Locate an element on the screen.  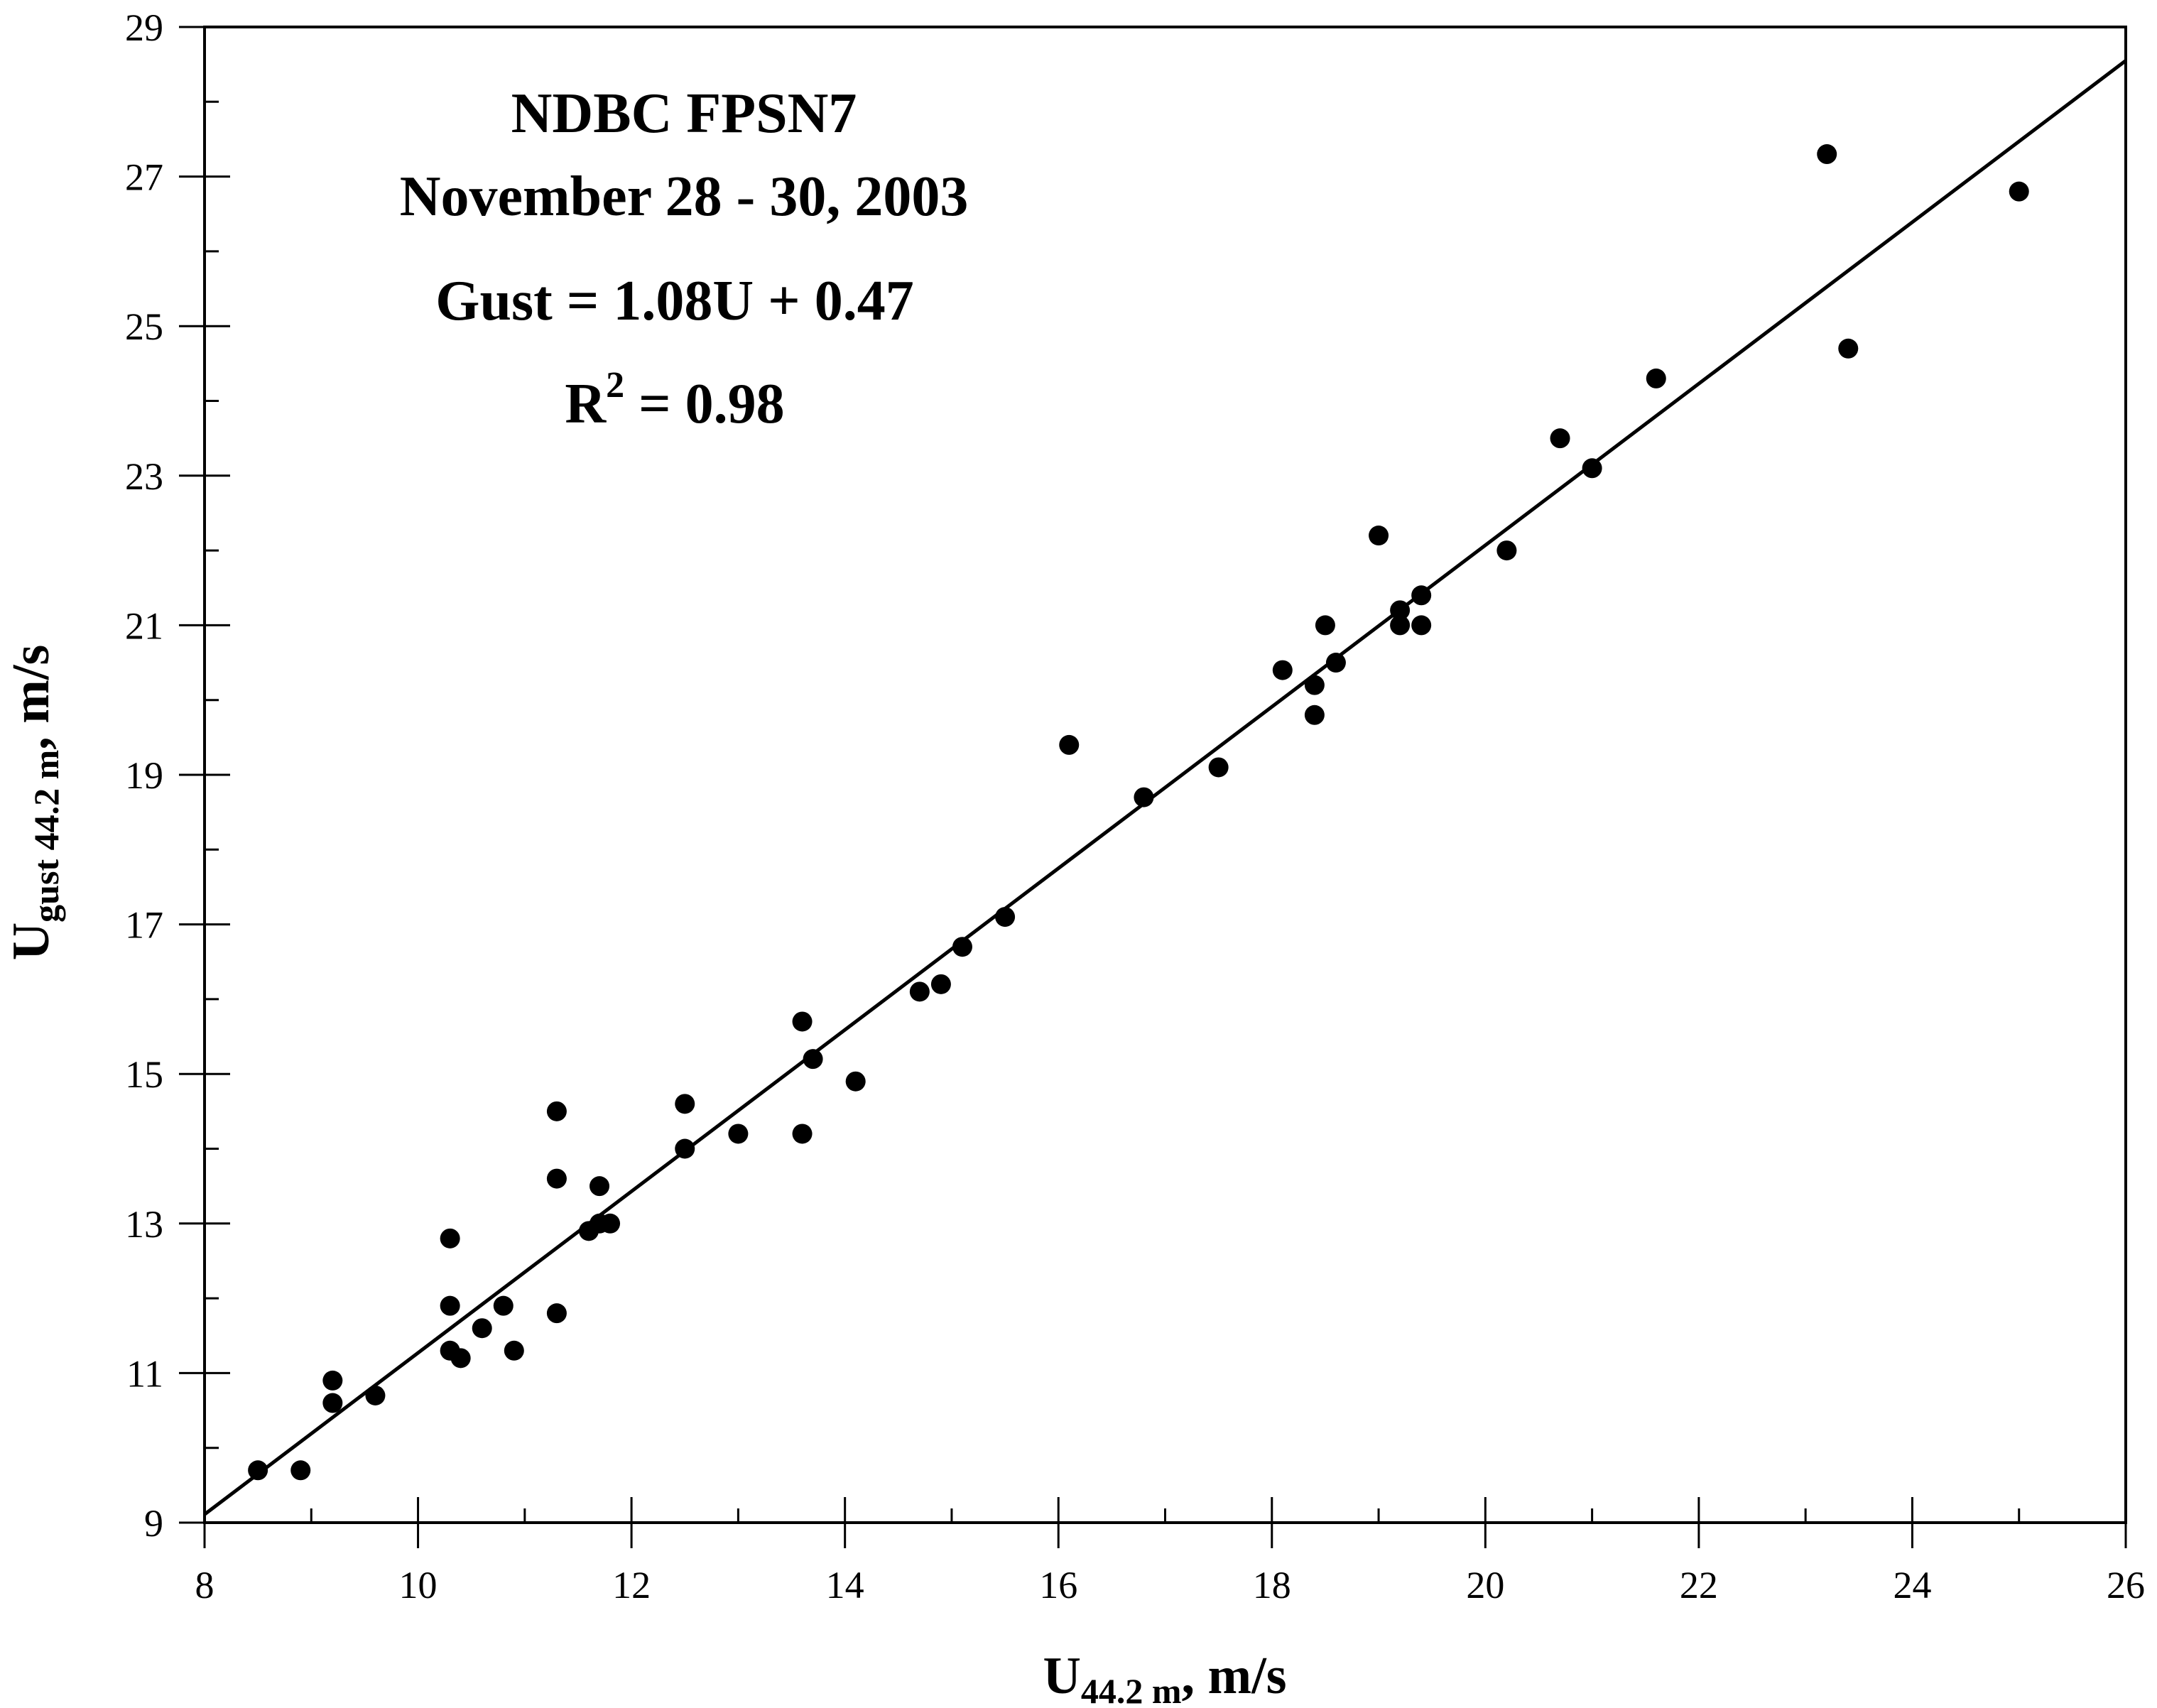
x-tick-label: 18 is located at coordinates (1272, 1585).